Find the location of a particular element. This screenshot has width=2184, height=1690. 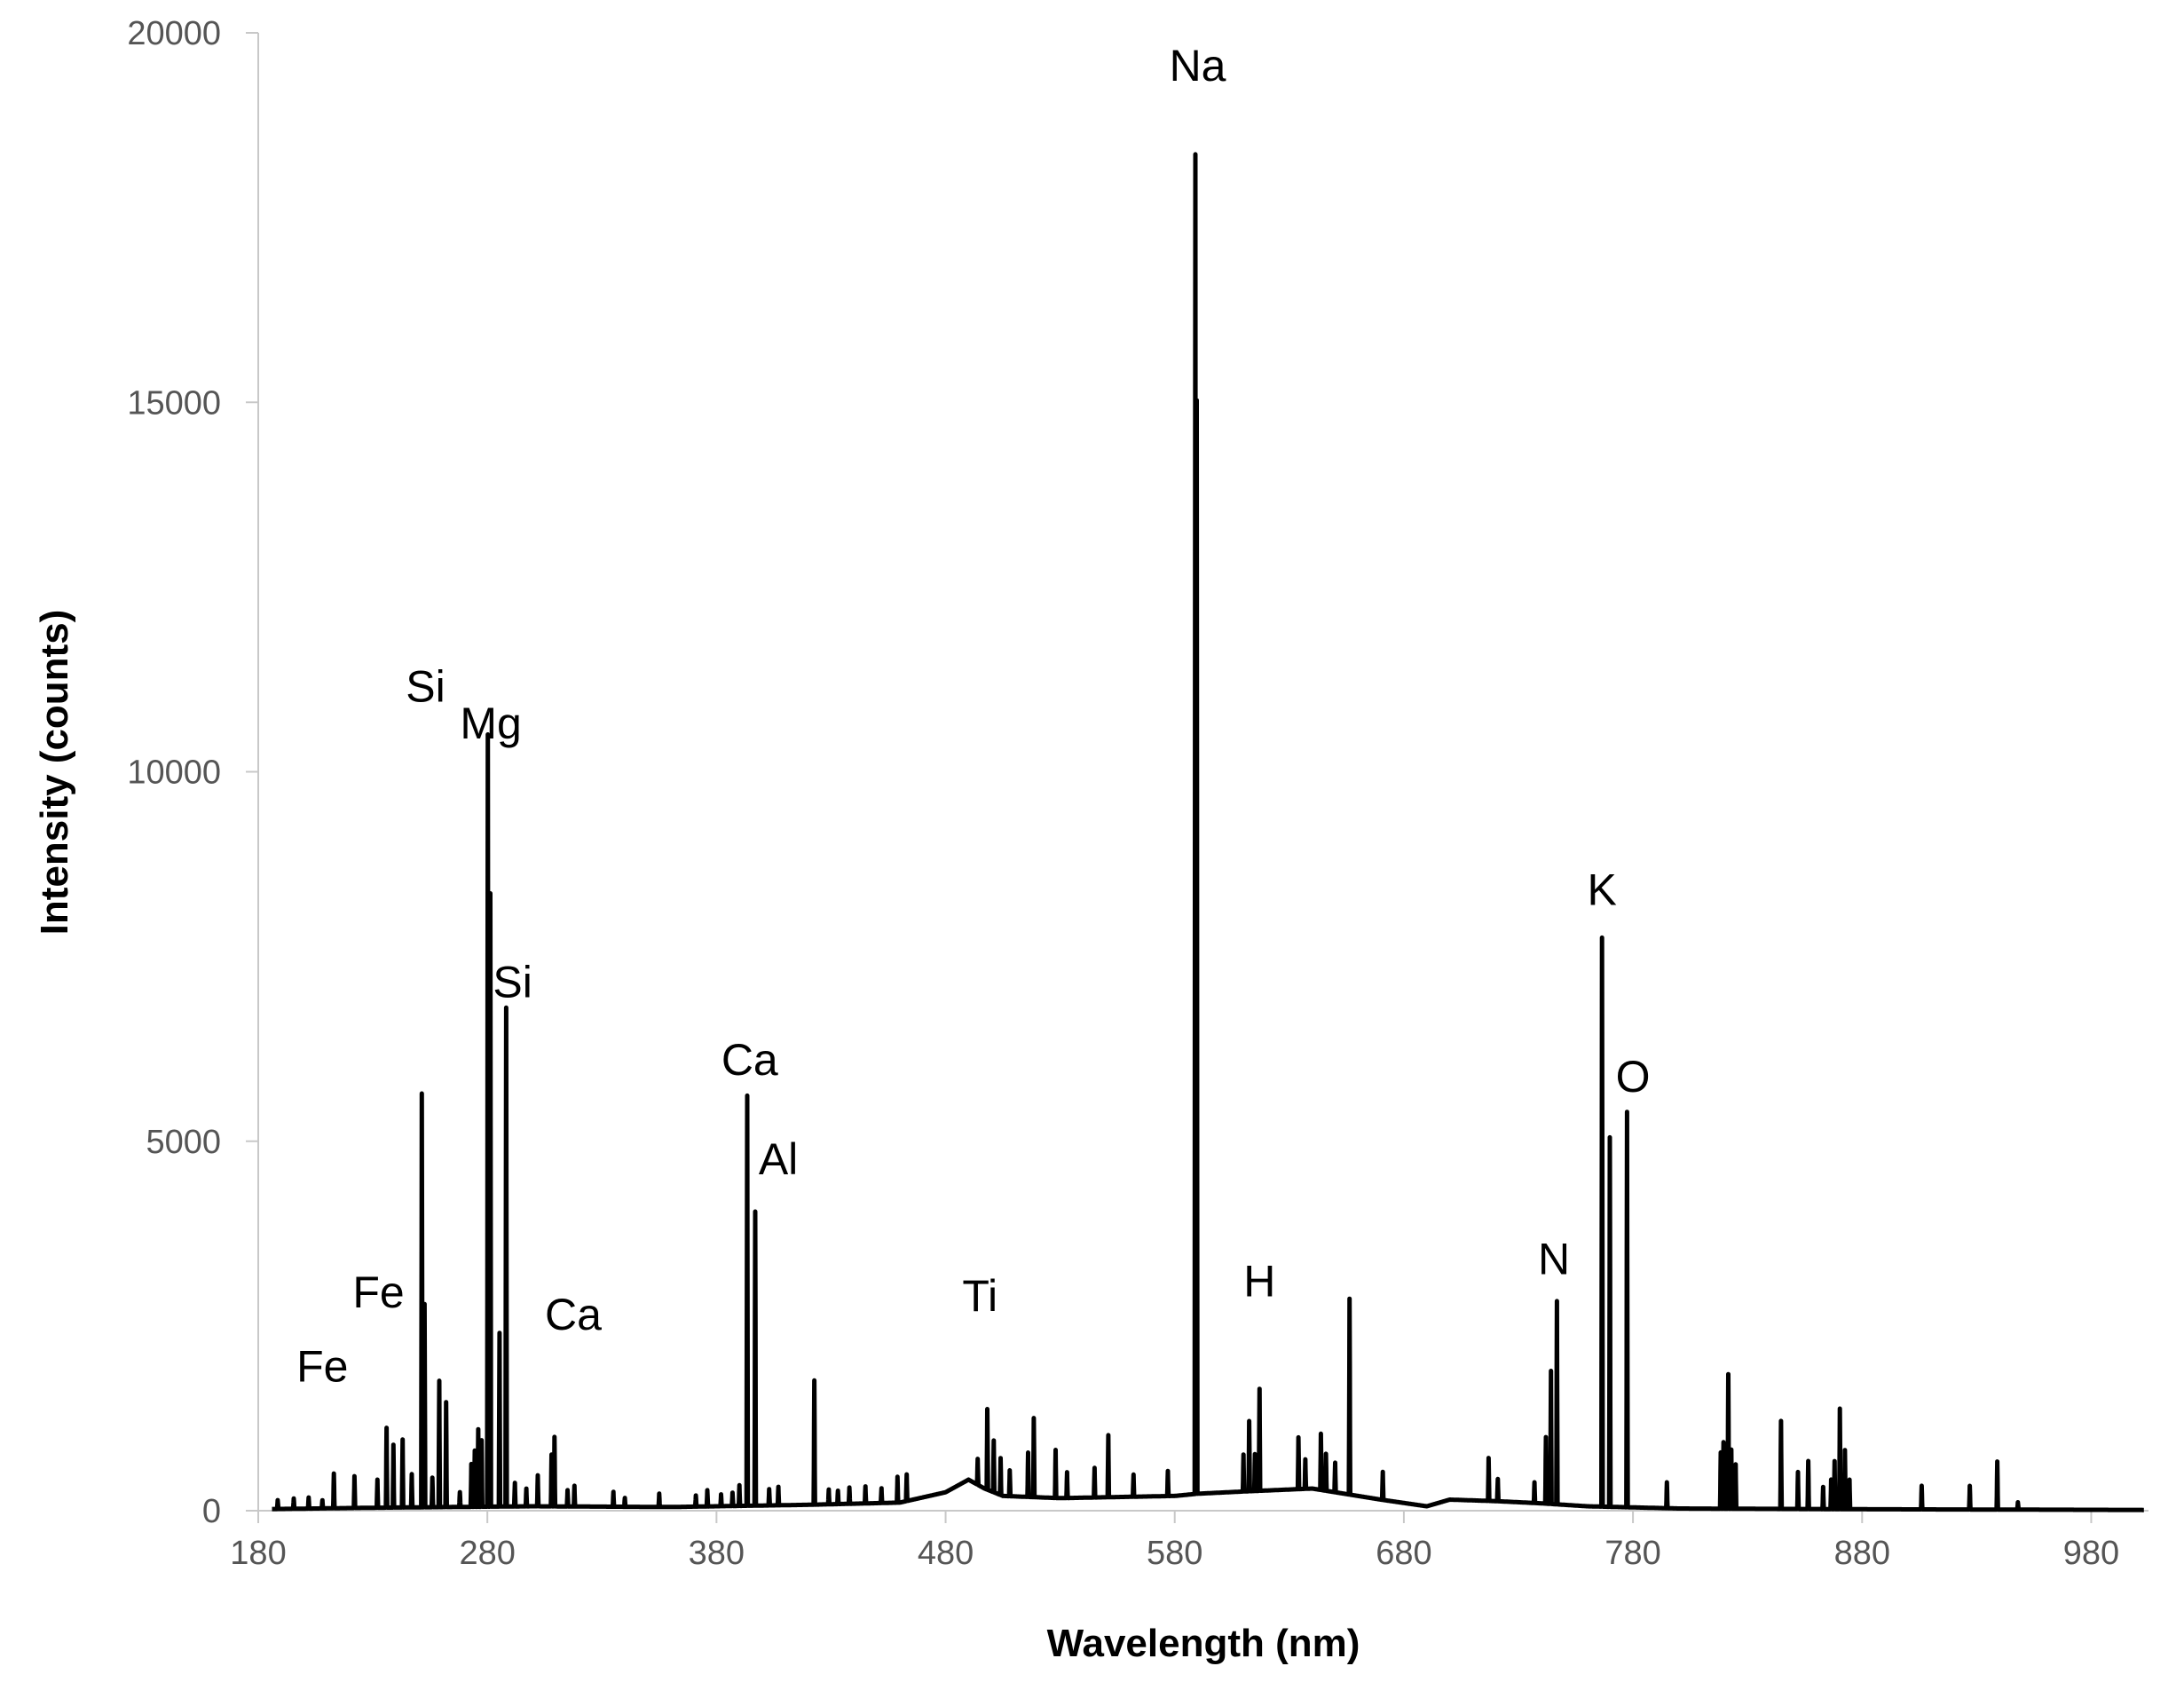

x-tick-label: 680 is located at coordinates (1403, 1553).